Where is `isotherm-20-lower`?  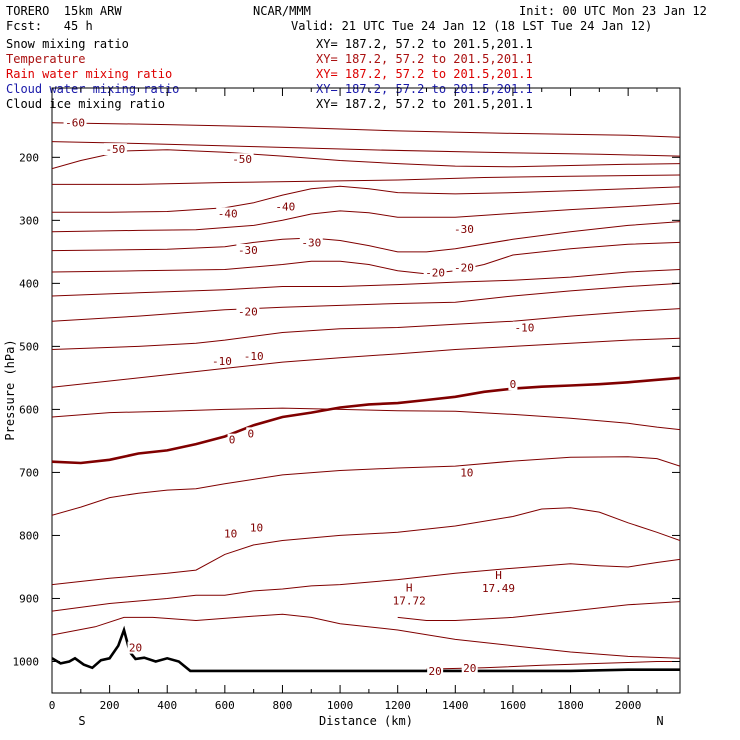 isotherm-20-lower is located at coordinates (366, 636).